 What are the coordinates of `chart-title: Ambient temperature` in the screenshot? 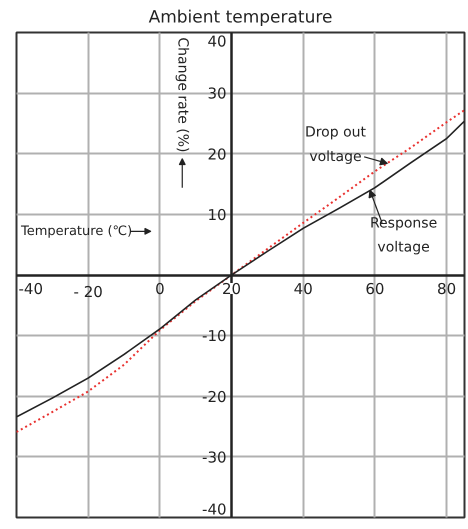 It's located at (240, 18).